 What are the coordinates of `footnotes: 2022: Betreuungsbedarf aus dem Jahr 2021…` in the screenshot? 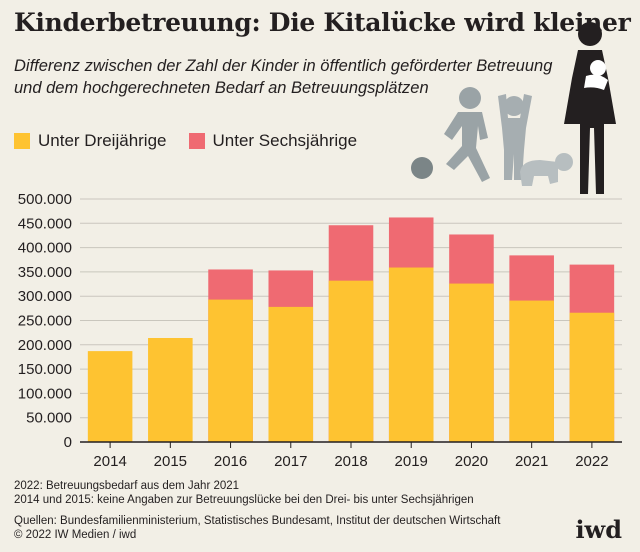 It's located at (244, 493).